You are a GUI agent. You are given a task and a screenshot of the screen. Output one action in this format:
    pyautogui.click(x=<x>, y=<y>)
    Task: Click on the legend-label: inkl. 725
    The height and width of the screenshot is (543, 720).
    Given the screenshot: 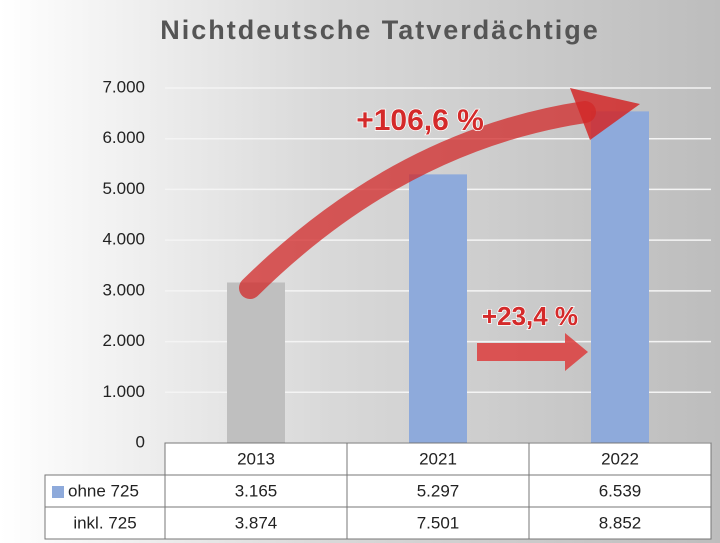 What is the action you would take?
    pyautogui.click(x=104, y=522)
    